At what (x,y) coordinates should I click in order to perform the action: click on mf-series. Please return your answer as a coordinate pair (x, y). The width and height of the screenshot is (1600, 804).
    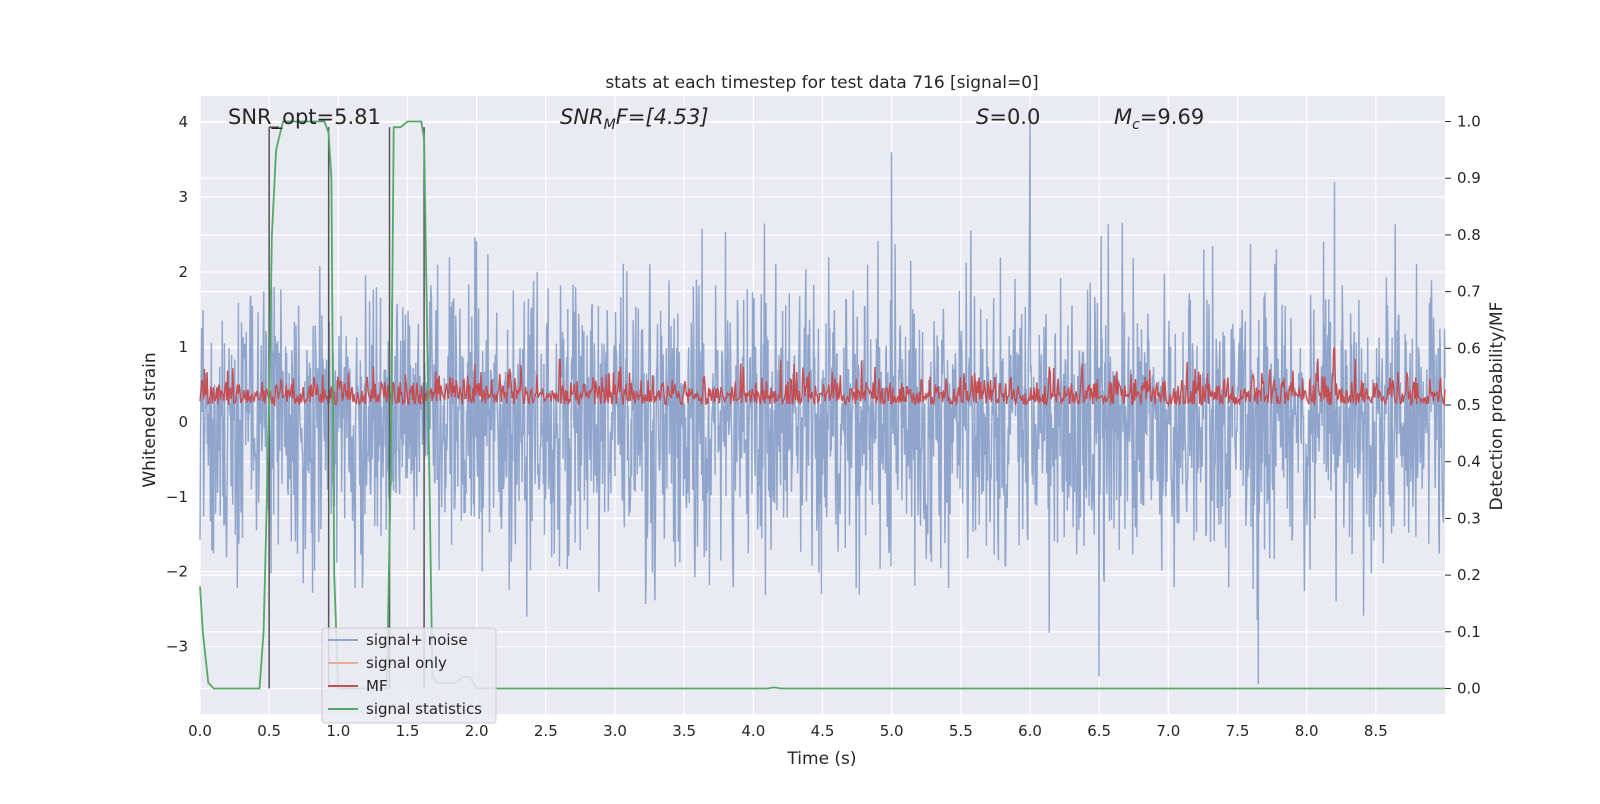
    Looking at the image, I should click on (822, 377).